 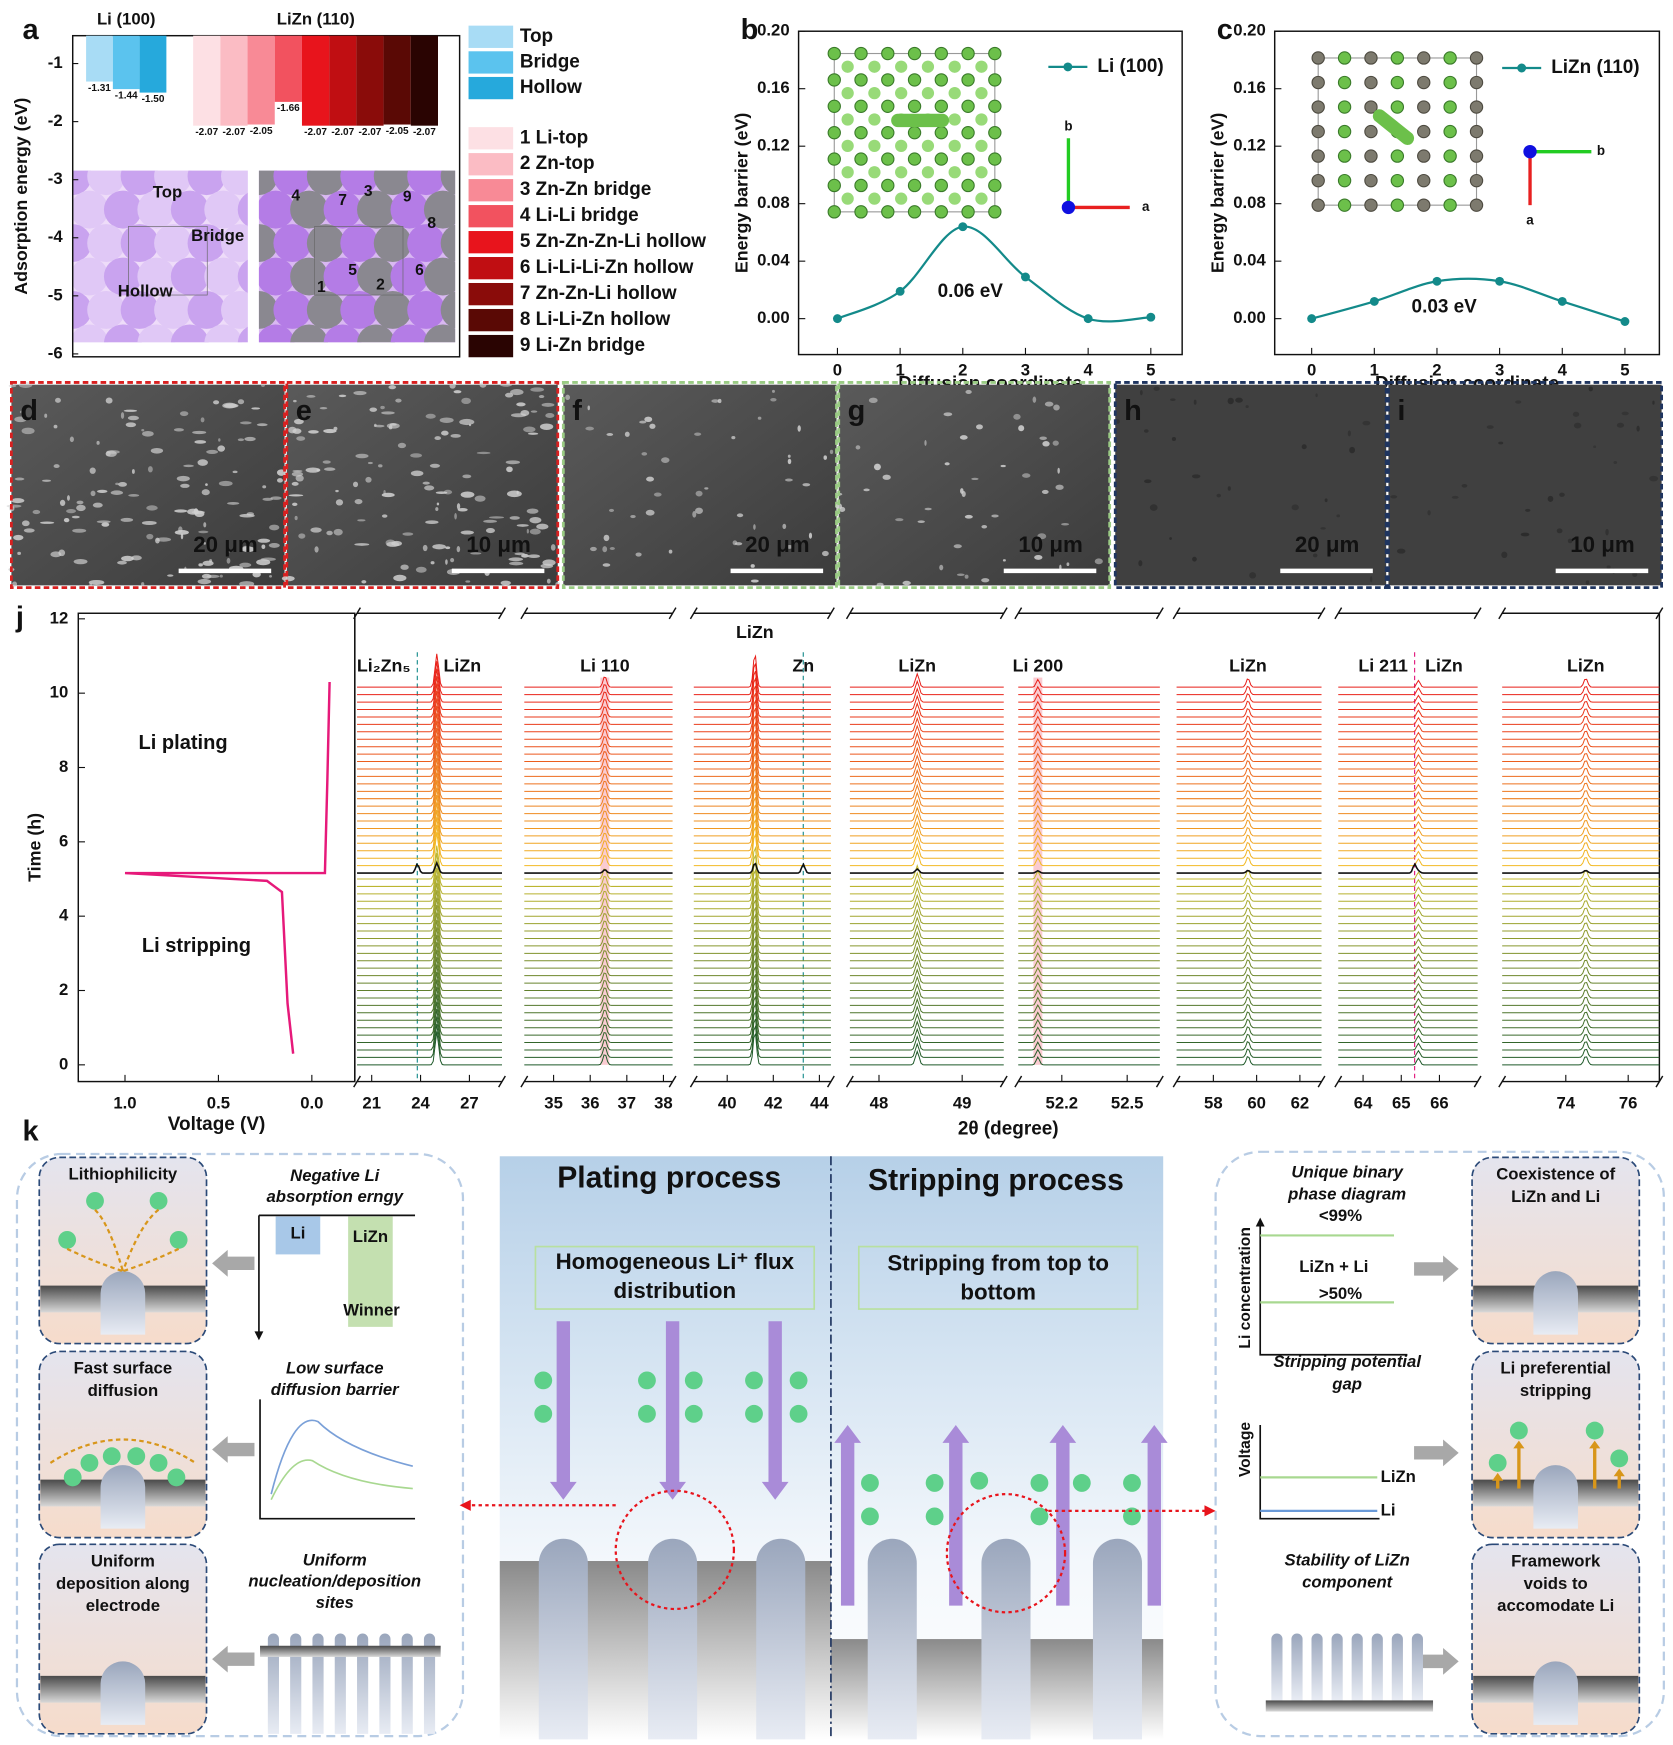 I want to click on label: Li preferential, so click(x=1555, y=1368).